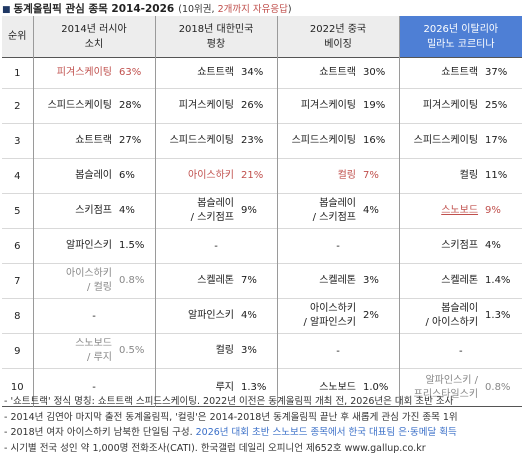 This screenshot has width=526, height=468. Describe the element at coordinates (252, 9) in the screenshot. I see `title-highlight: 2개까지 자유응답` at that location.